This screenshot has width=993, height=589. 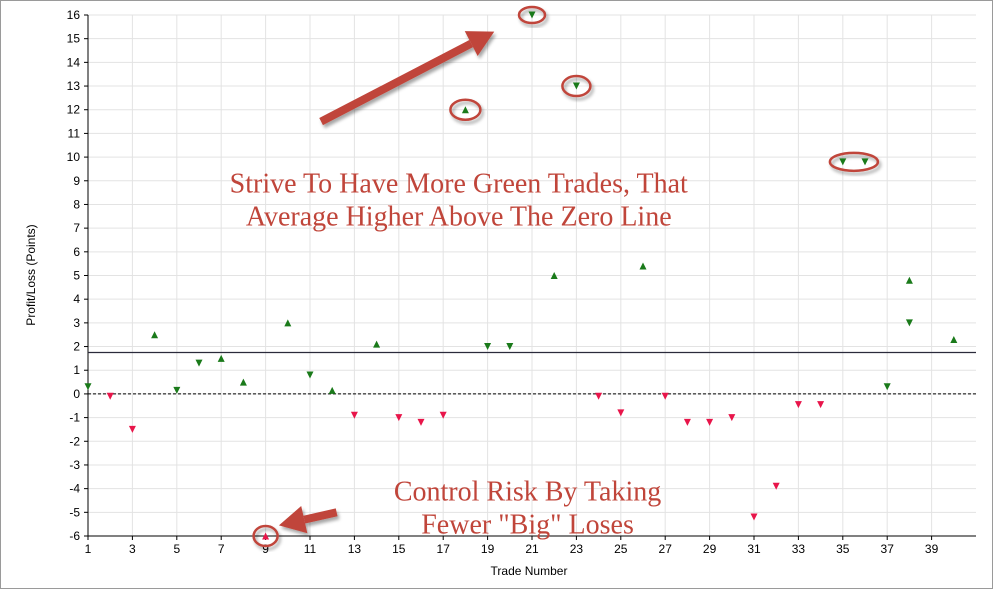 I want to click on y-tick-label: 13, so click(x=74, y=86).